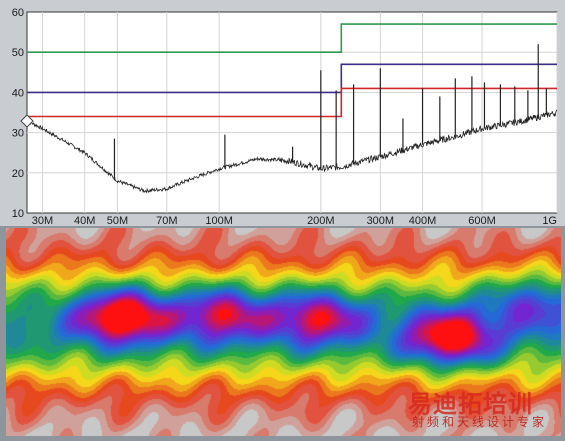 This screenshot has height=441, width=565. I want to click on training-logo: 易迪拓培训 射频和天线设计专家, so click(483, 409).